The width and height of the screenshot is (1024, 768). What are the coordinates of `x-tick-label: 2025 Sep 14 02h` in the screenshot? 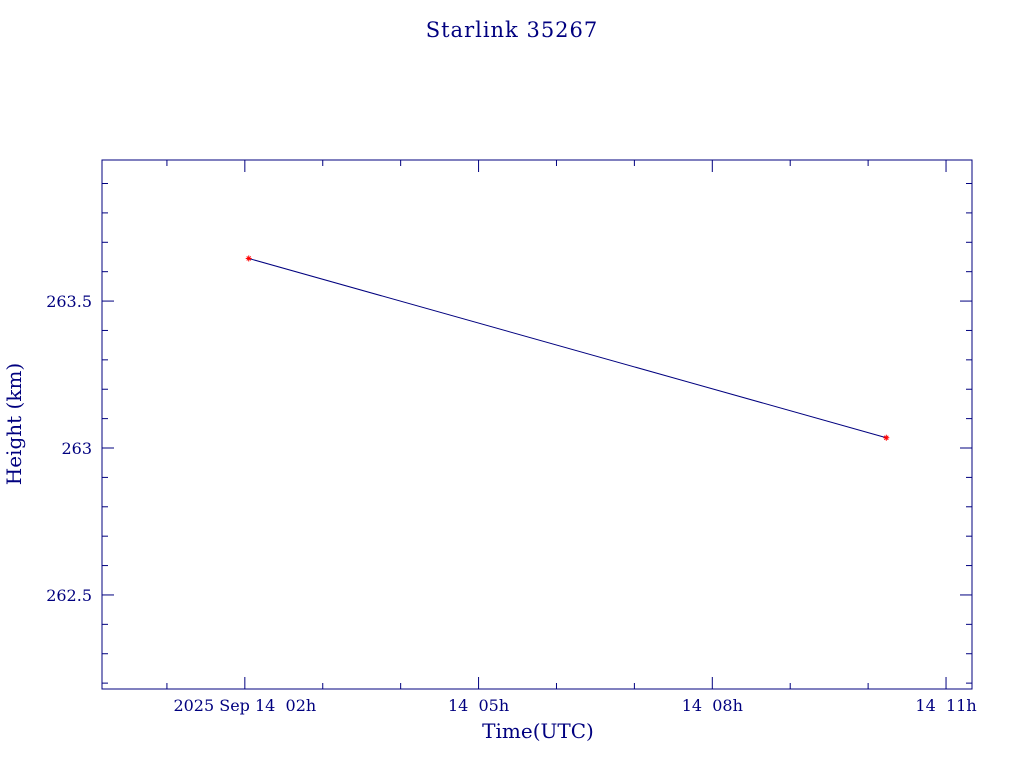 It's located at (244, 705).